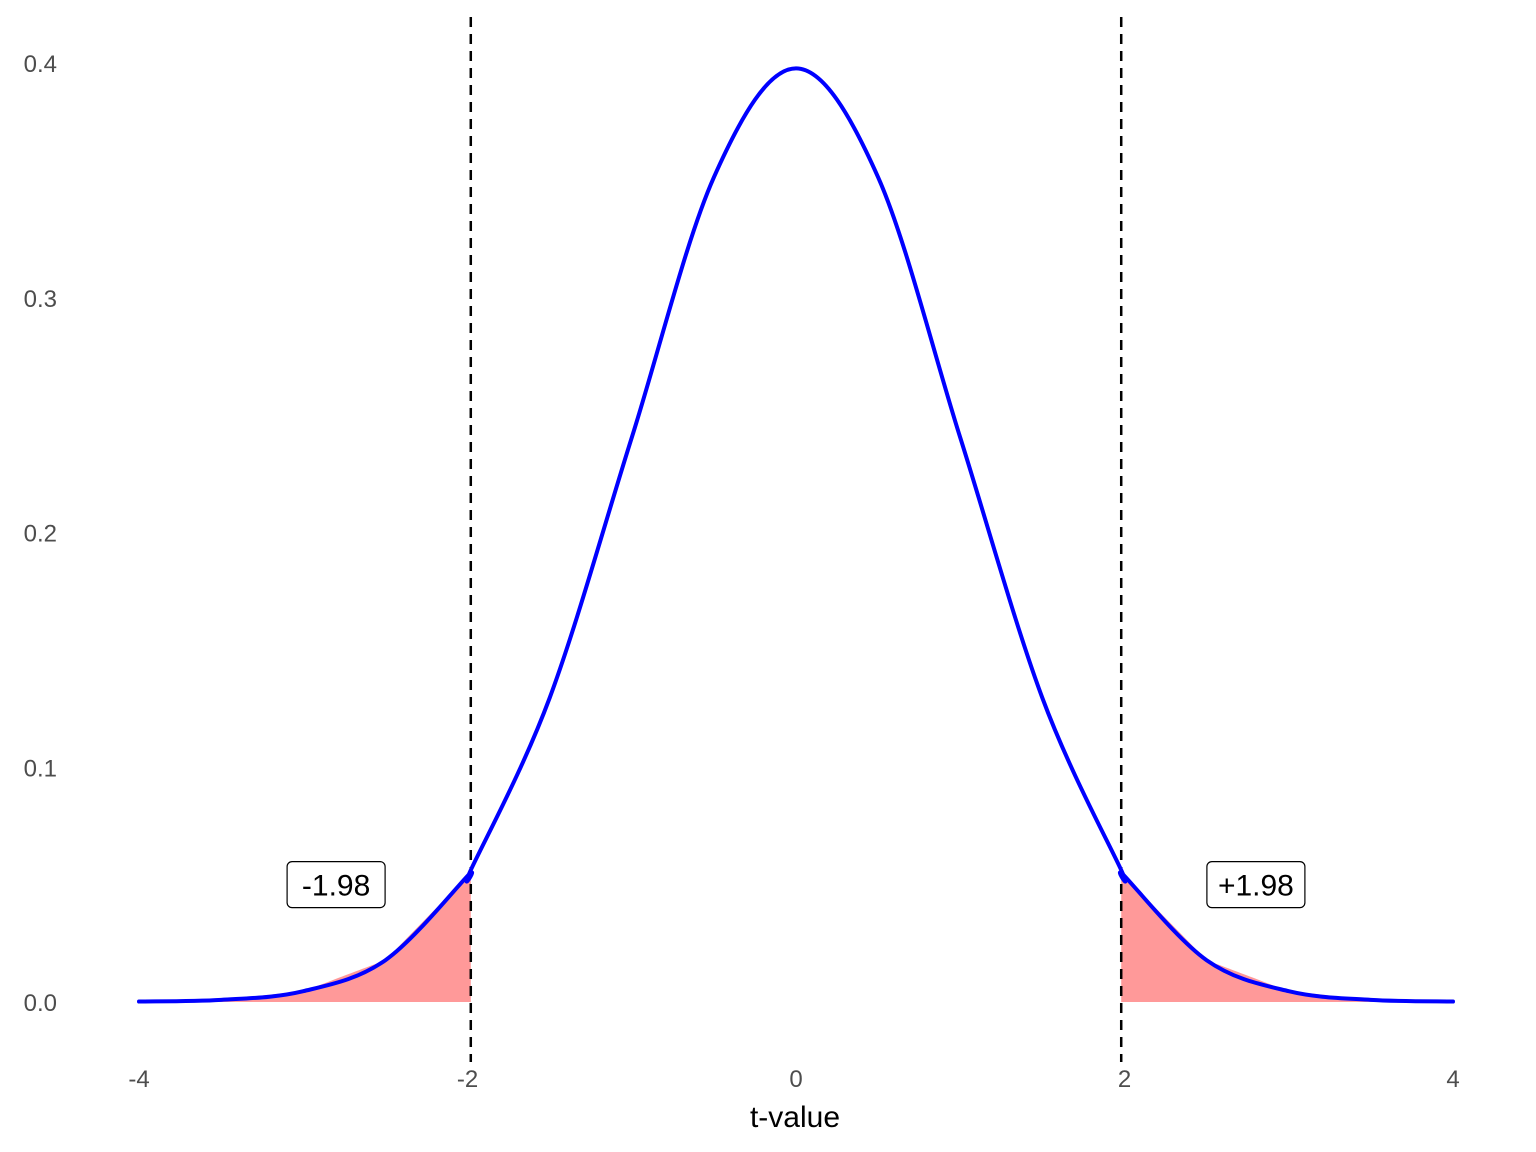 This screenshot has height=1152, width=1536. I want to click on y-tick-label: 0.1, so click(40, 768).